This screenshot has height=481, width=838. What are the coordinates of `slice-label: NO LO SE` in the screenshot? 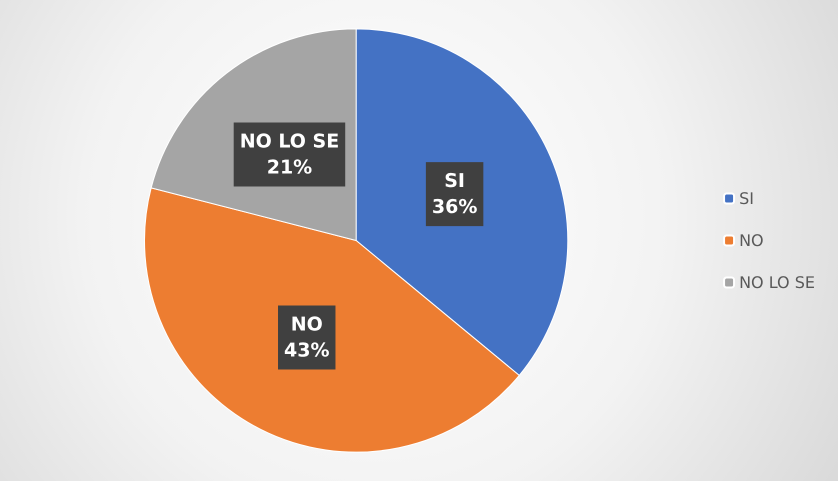 It's located at (290, 141).